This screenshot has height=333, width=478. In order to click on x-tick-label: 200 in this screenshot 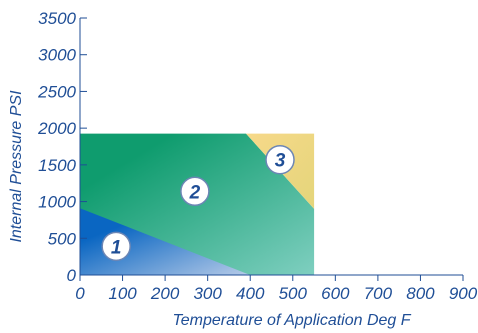, I will do `click(165, 293)`.